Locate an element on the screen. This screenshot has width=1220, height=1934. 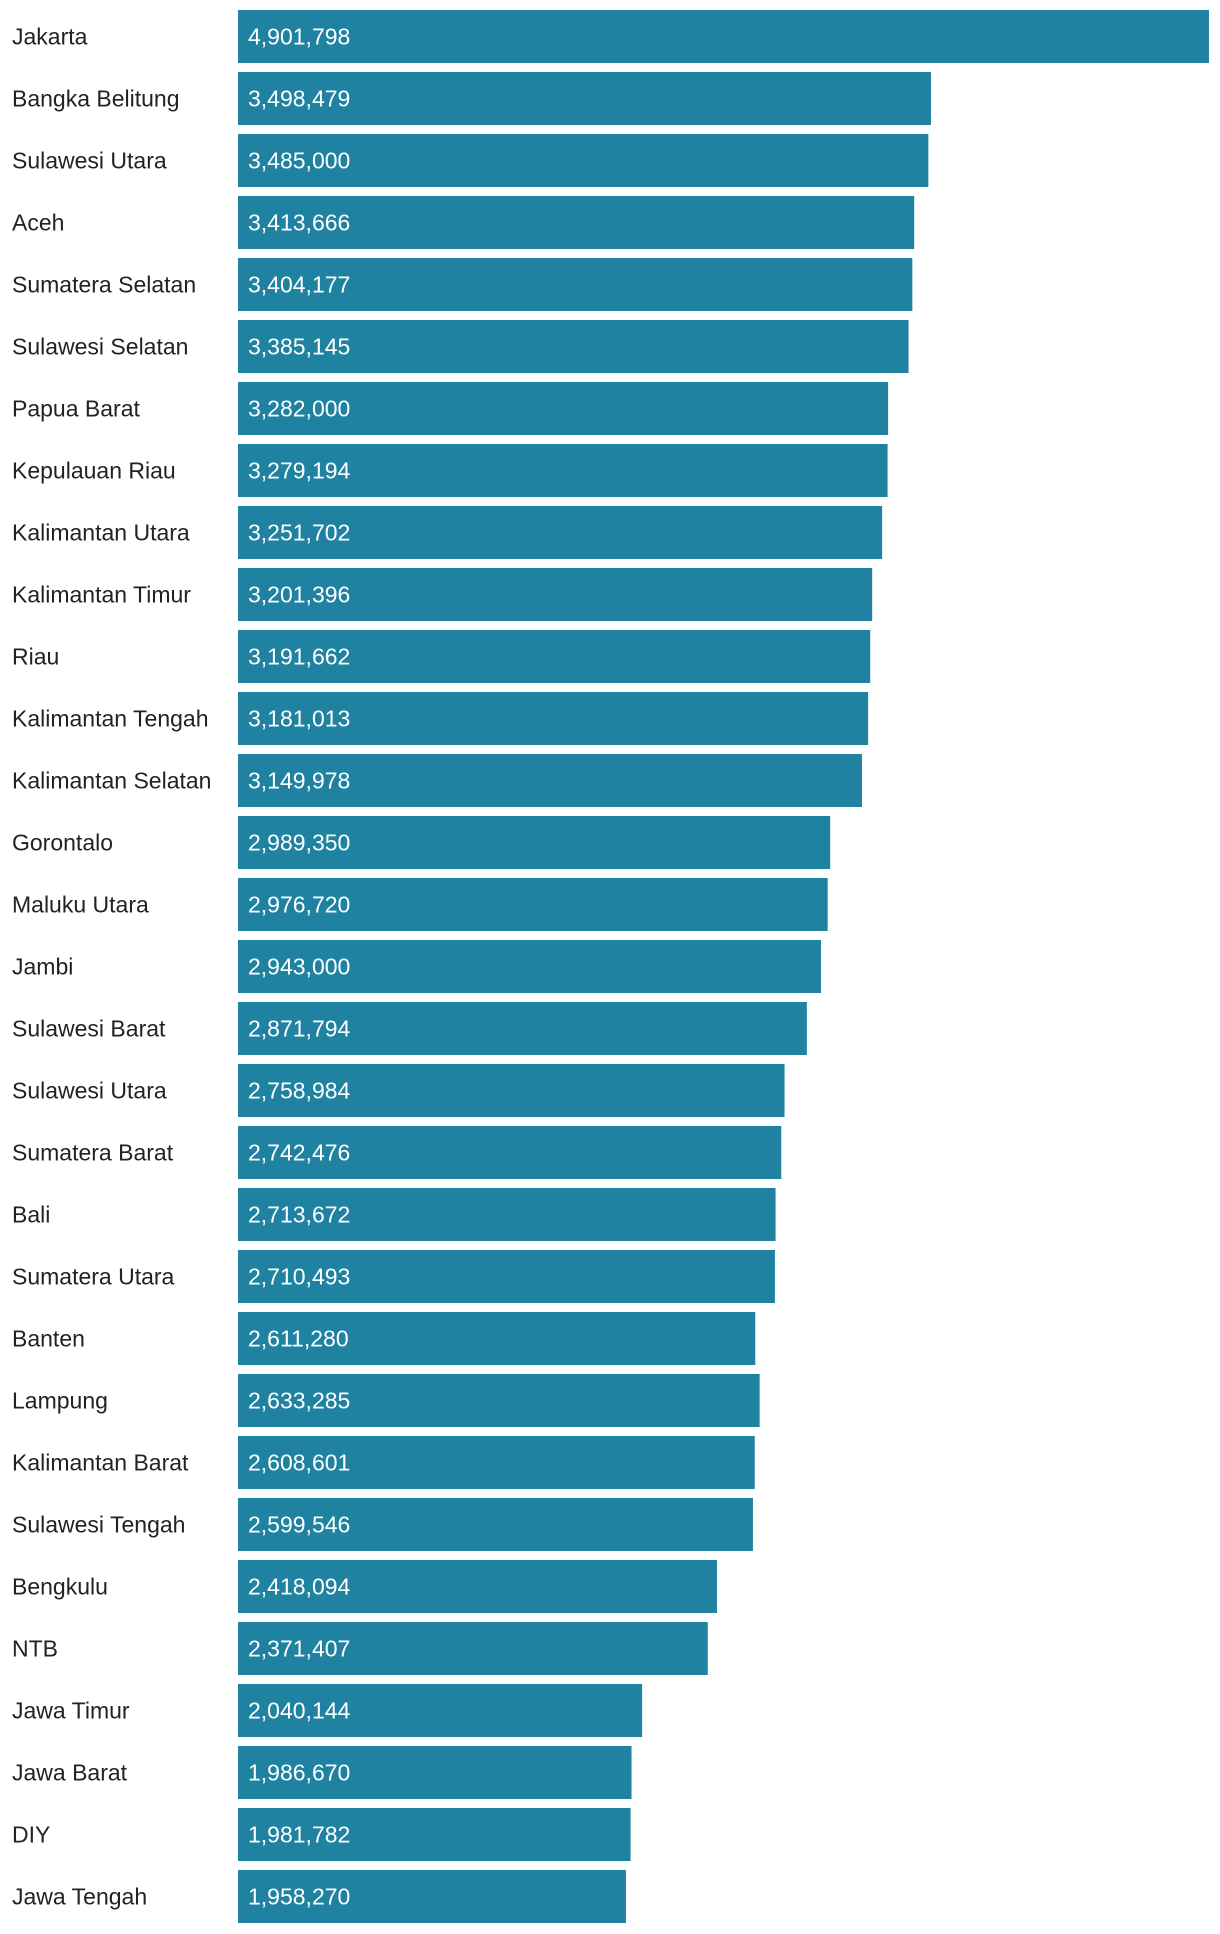
bar-value-label: 2,611,280 is located at coordinates (298, 1339).